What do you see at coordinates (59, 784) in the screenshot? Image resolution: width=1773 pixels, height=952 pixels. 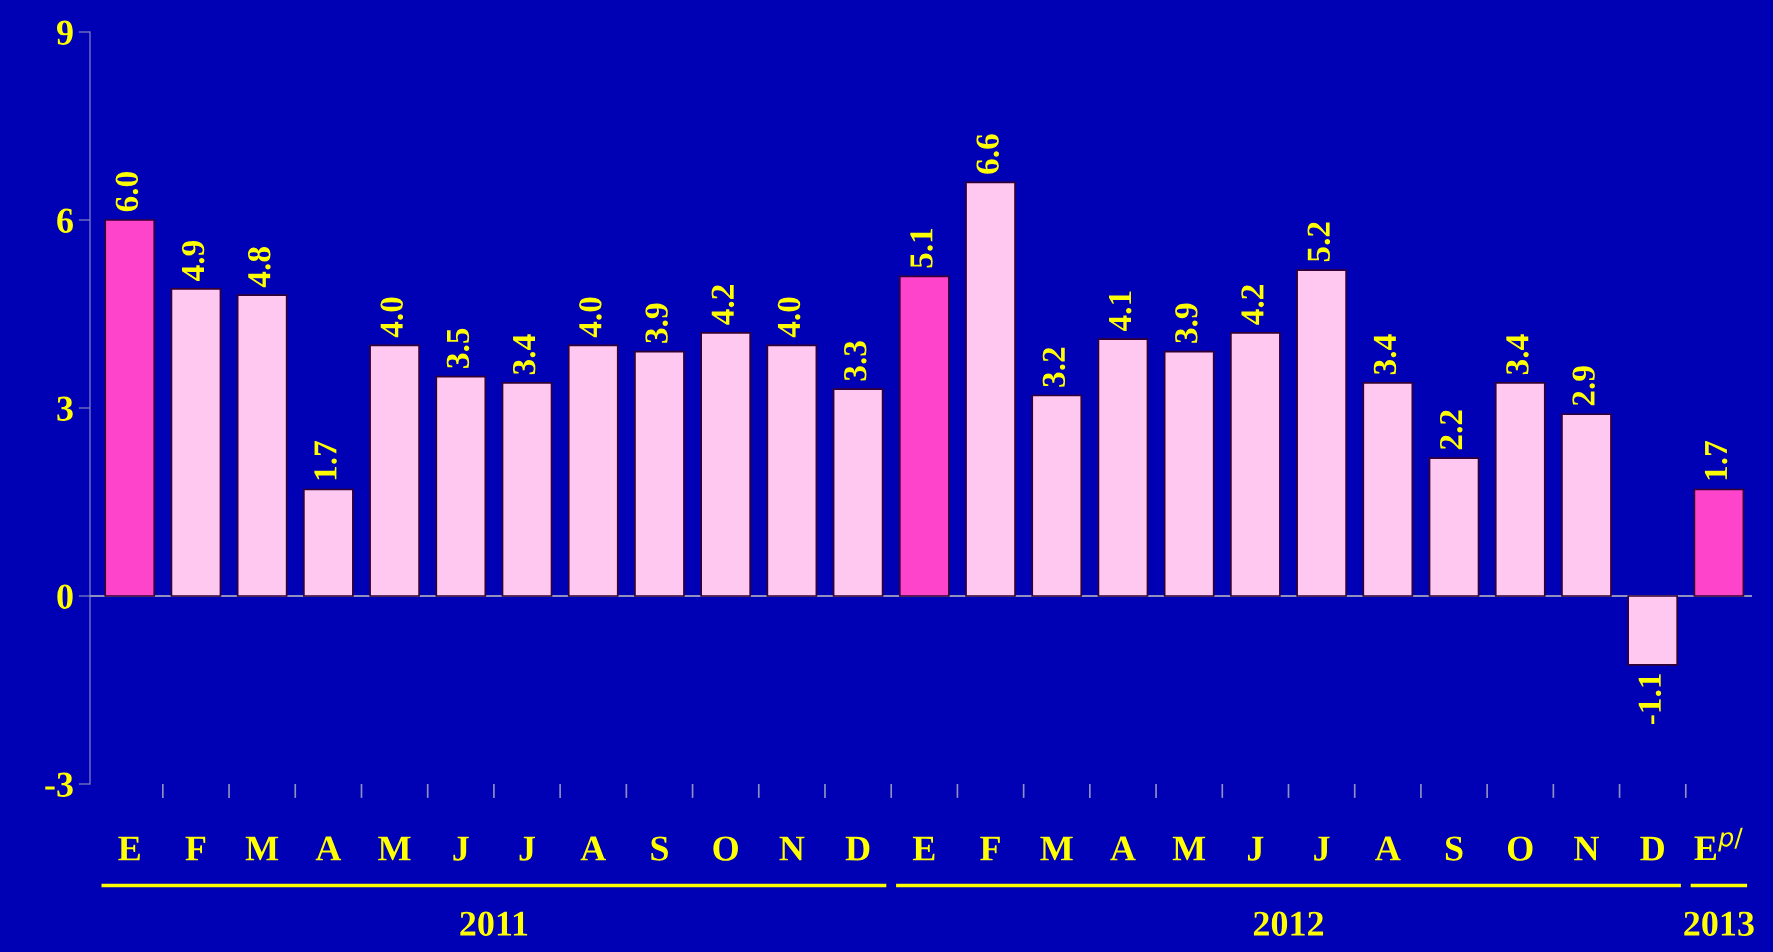 I see `y-tick-label: -3` at bounding box center [59, 784].